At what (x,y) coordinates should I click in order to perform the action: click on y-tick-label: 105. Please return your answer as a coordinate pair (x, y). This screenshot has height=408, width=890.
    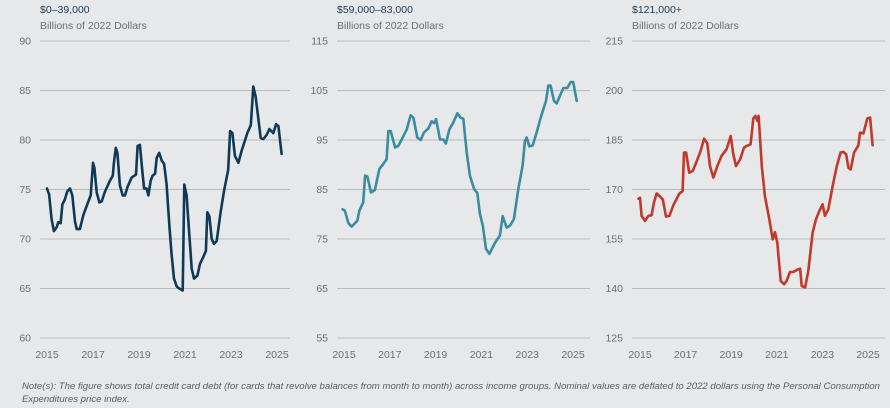
    Looking at the image, I should click on (319, 91).